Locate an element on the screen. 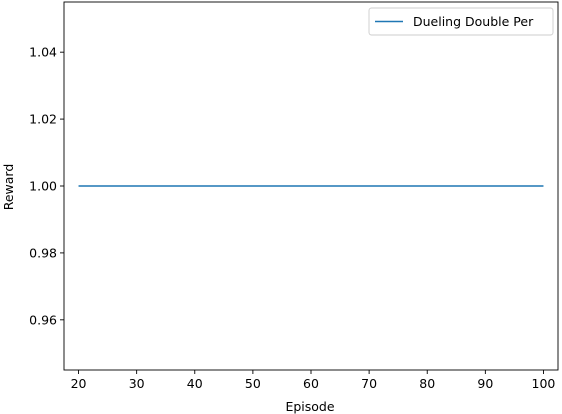 This screenshot has width=562, height=414. x-tick-label: 60 is located at coordinates (311, 383).